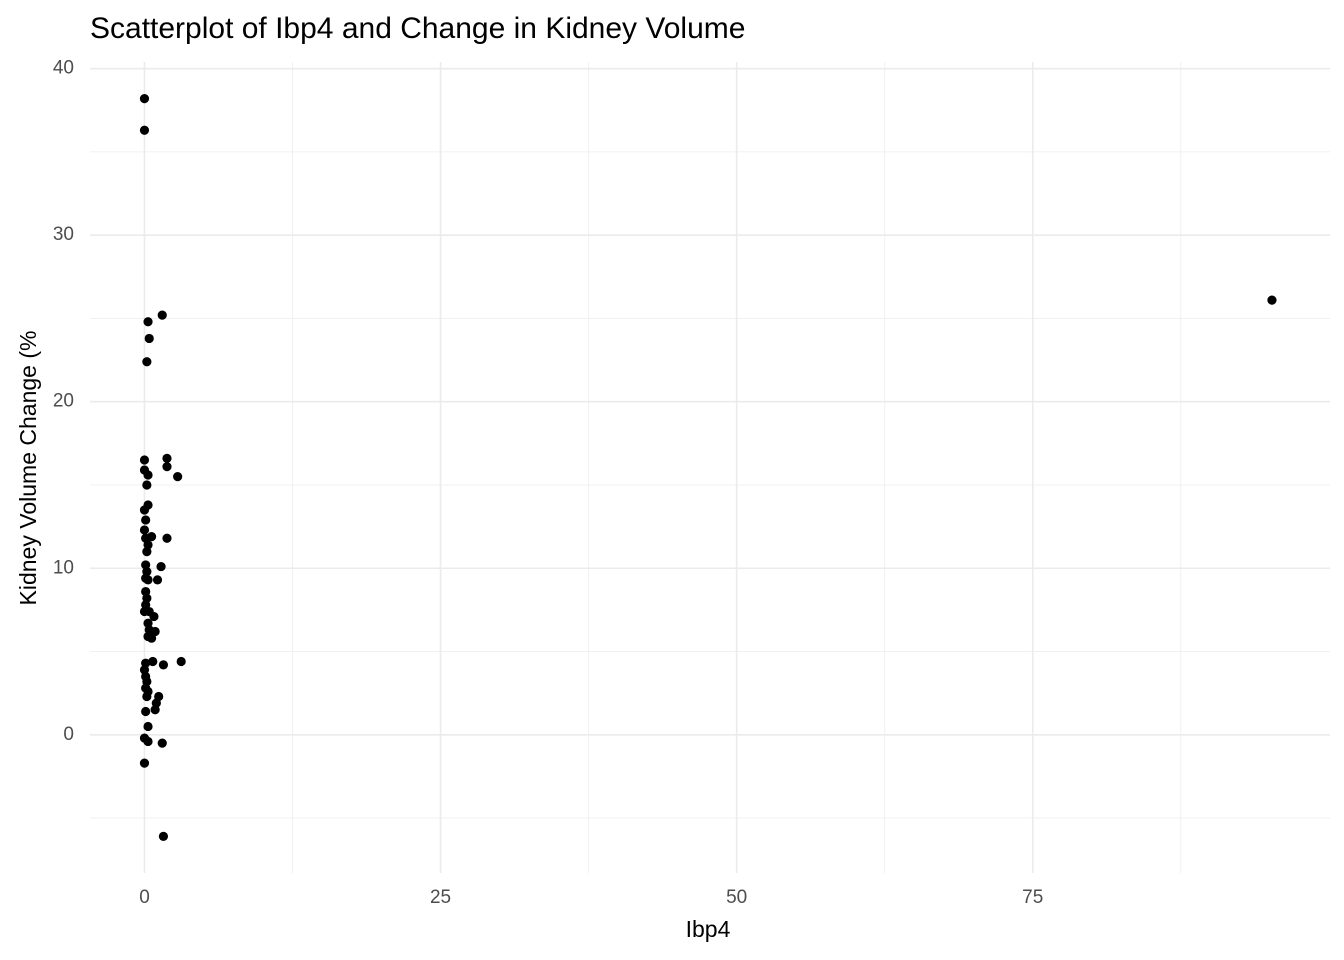 Image resolution: width=1344 pixels, height=960 pixels. I want to click on y-tick-label: 0, so click(68, 734).